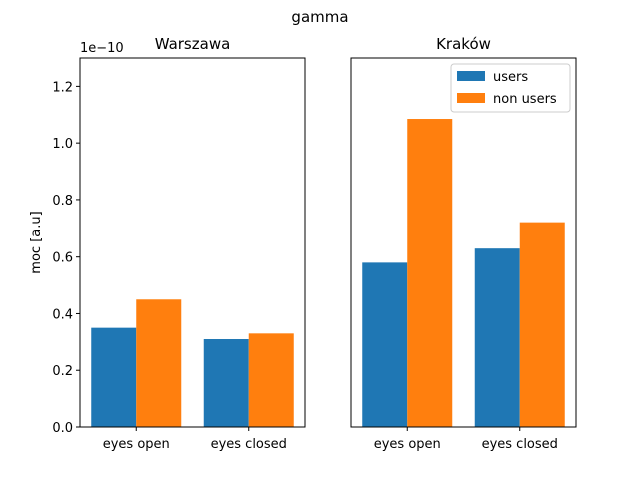 This screenshot has width=640, height=484. Describe the element at coordinates (62, 314) in the screenshot. I see `y-tick-label: 0.4` at that location.